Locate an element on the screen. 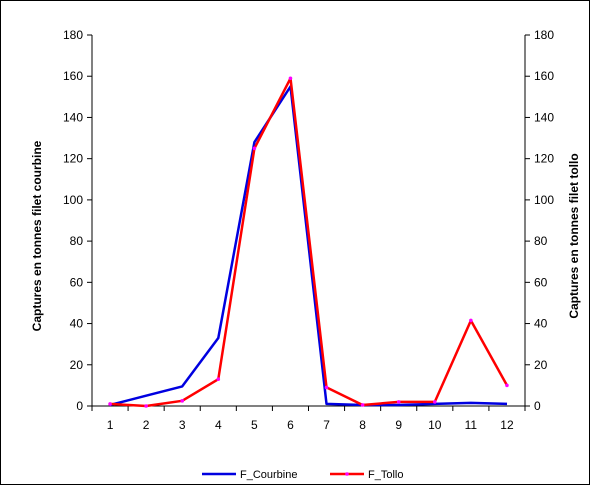 Image resolution: width=591 pixels, height=491 pixels. y-tick-label-right: 120 is located at coordinates (544, 159).